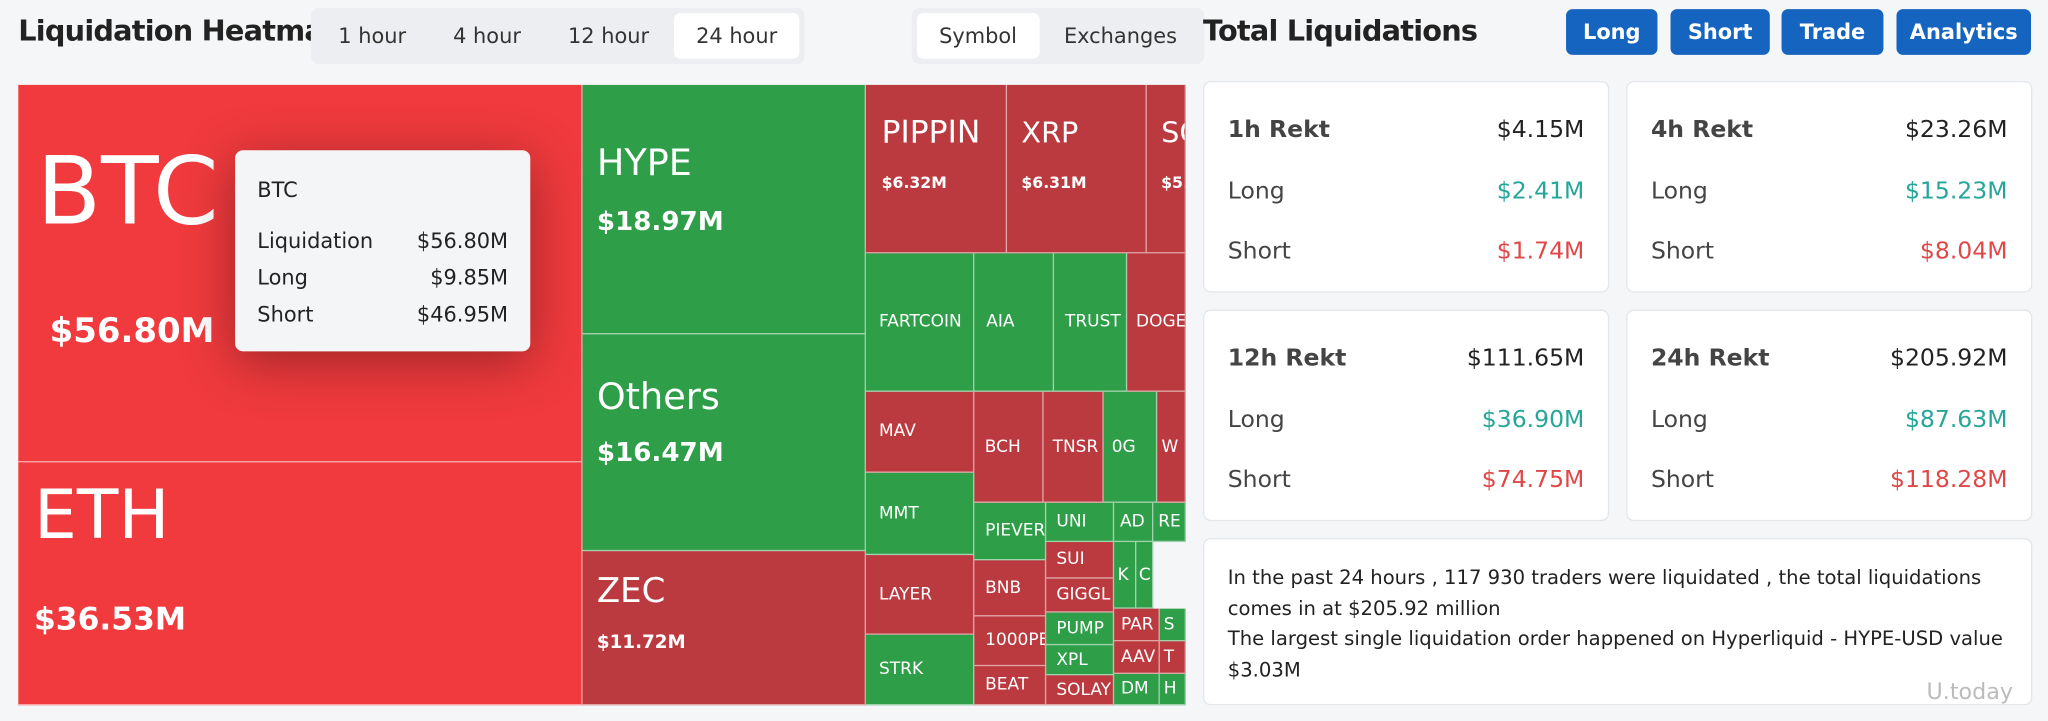 This screenshot has height=721, width=2048. What do you see at coordinates (914, 182) in the screenshot?
I see `tile-value: $6.32M` at bounding box center [914, 182].